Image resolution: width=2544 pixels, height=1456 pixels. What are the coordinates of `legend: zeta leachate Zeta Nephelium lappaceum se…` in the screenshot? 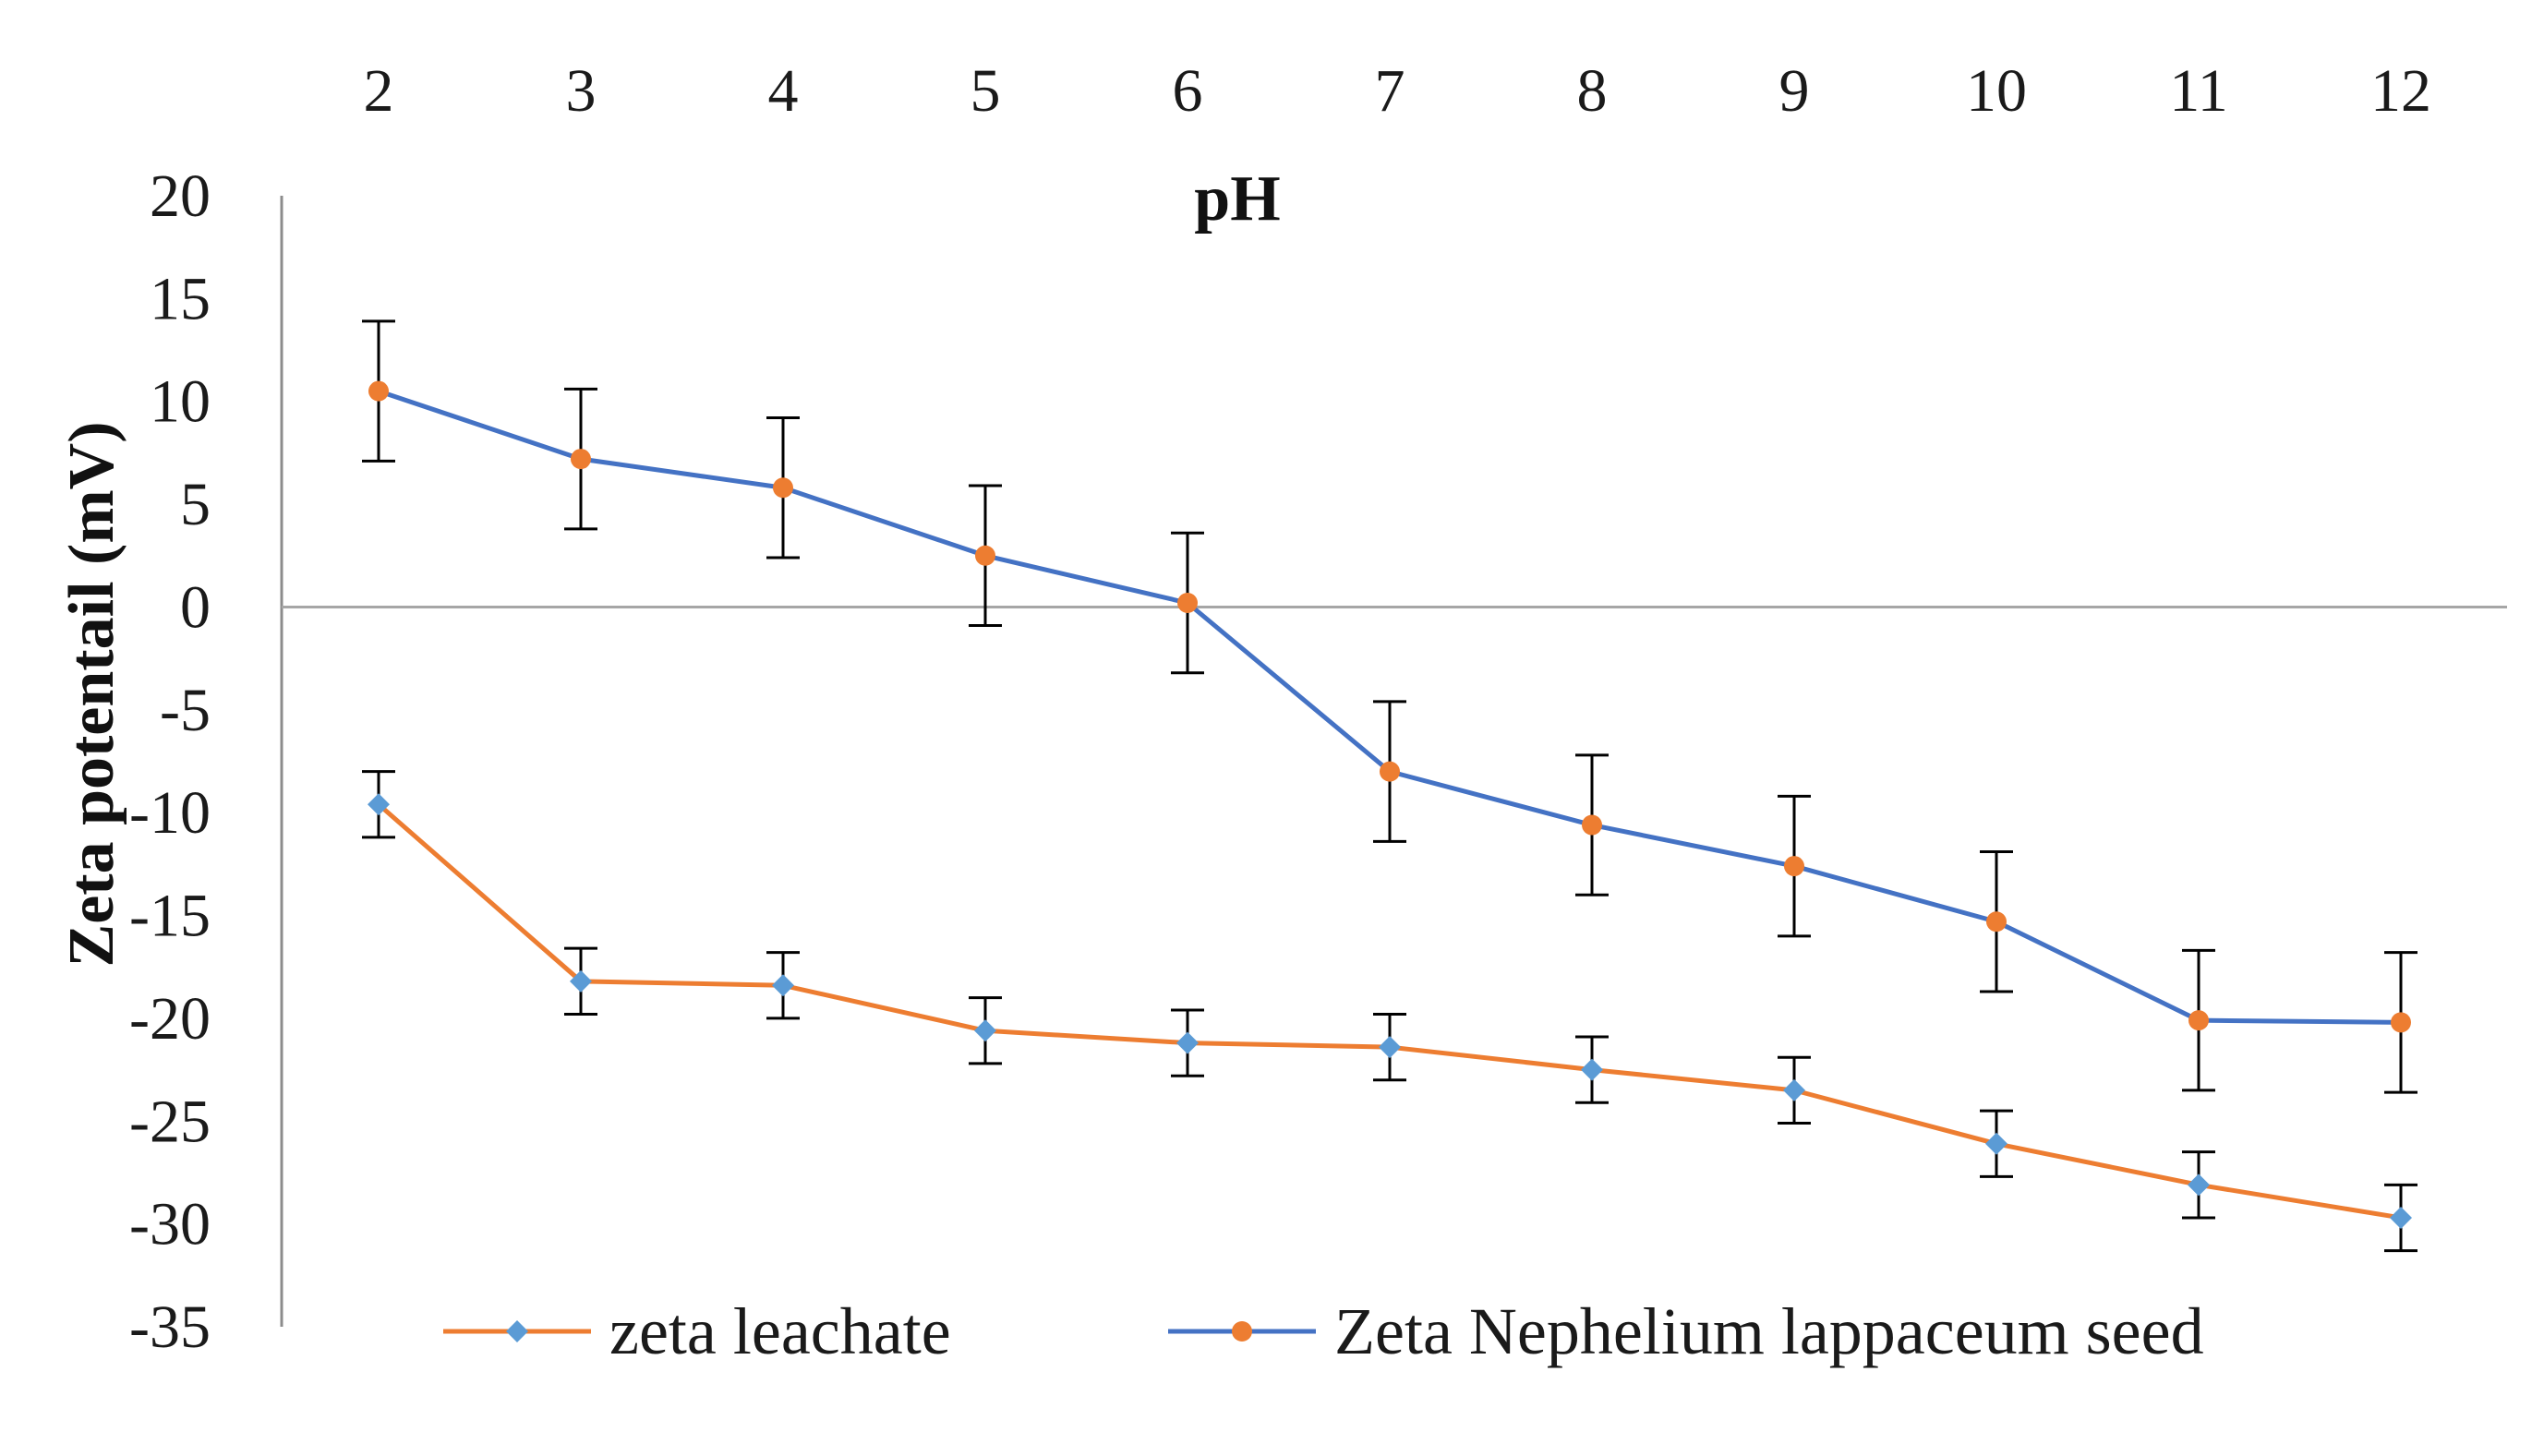 It's located at (1323, 1331).